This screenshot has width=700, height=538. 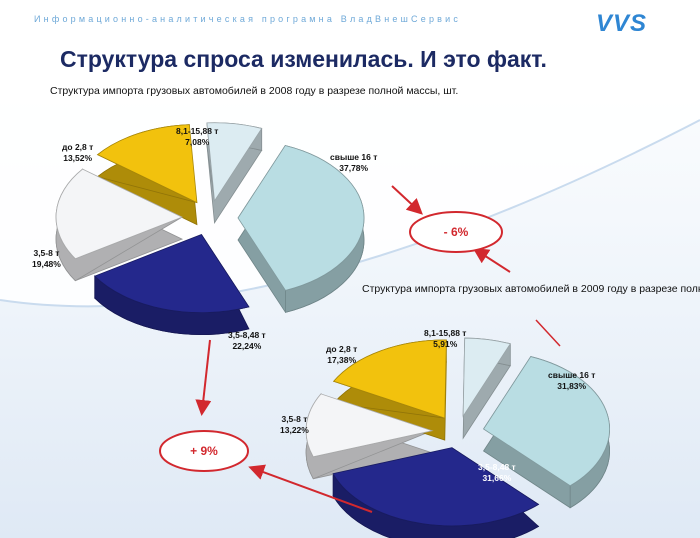 I want to click on arrow-over16-to-oval, so click(x=407, y=200).